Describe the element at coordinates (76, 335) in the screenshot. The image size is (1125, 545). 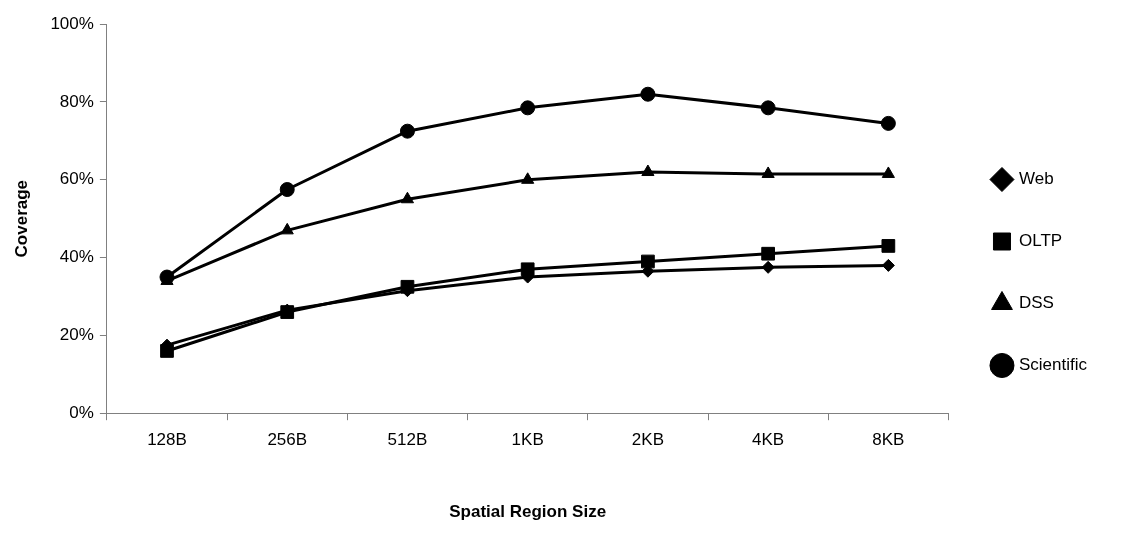
I see `y-tick-label: 20%` at that location.